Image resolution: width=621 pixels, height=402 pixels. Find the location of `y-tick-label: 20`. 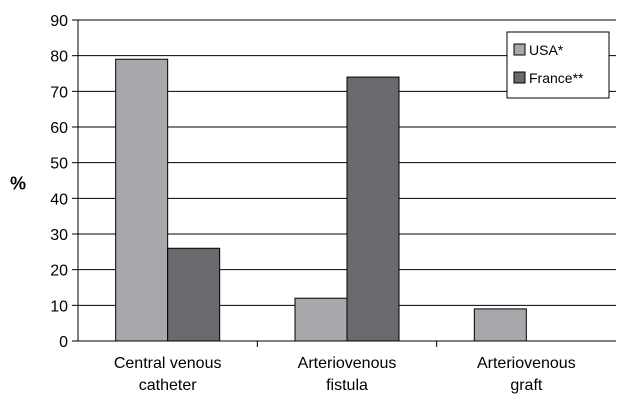

y-tick-label: 20 is located at coordinates (59, 271).